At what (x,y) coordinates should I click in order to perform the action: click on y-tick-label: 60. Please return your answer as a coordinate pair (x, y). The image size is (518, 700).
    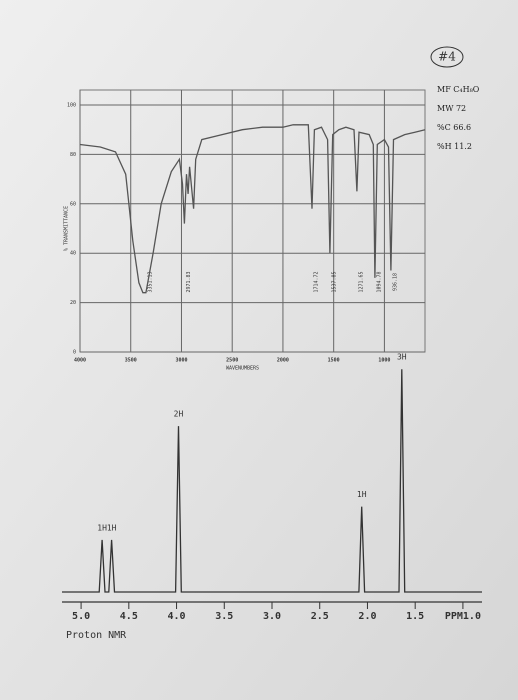
    Looking at the image, I should click on (73, 204).